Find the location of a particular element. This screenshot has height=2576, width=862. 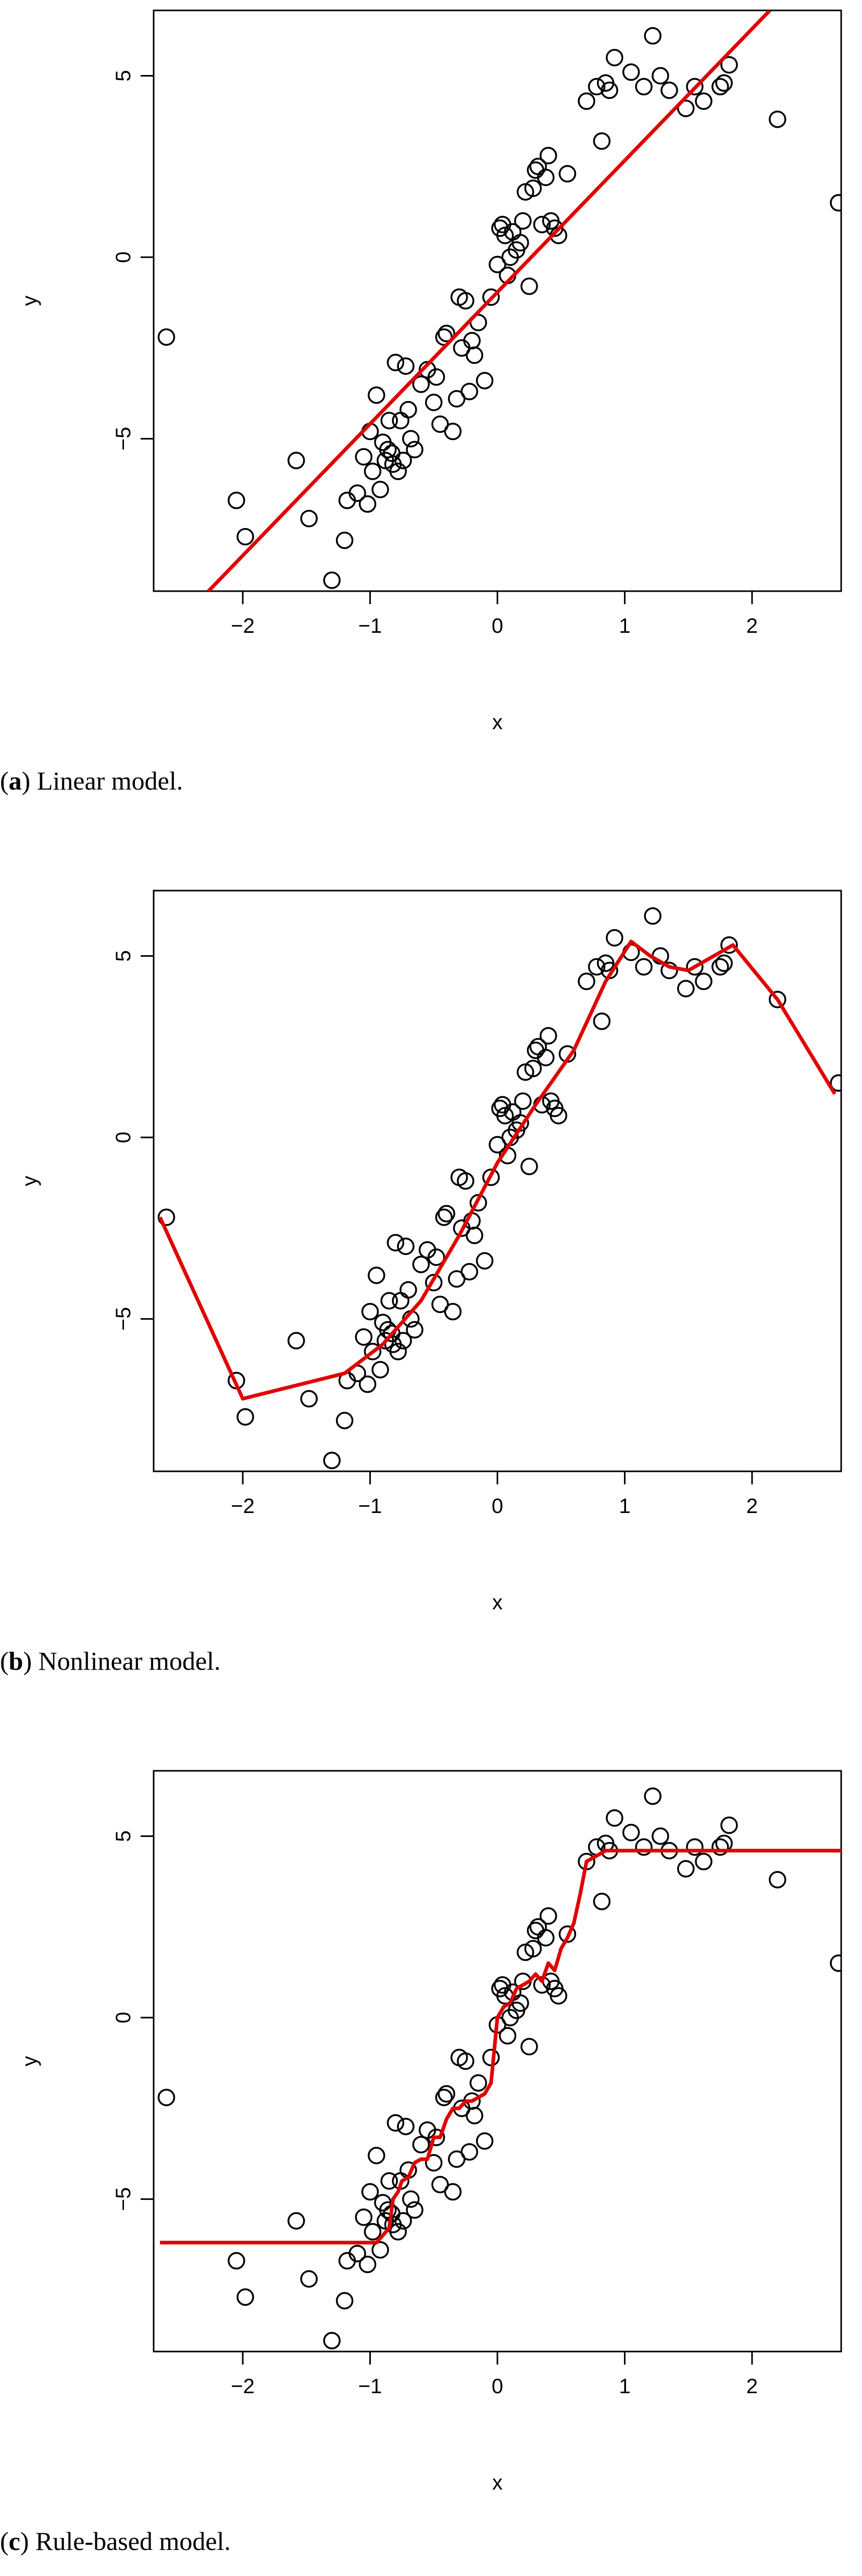

caption-c: (c) Rule-based model. is located at coordinates (115, 2541).